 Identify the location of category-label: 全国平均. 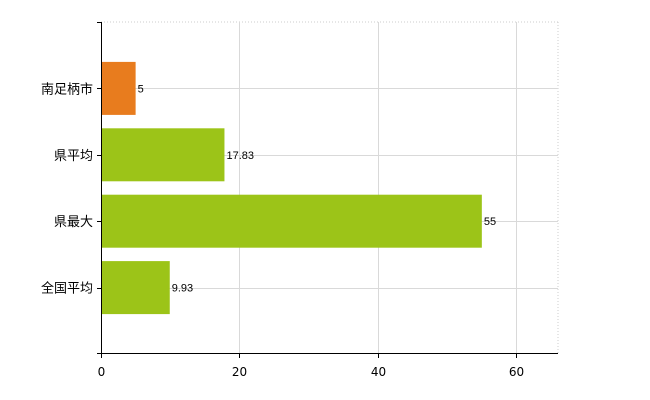
(67, 289).